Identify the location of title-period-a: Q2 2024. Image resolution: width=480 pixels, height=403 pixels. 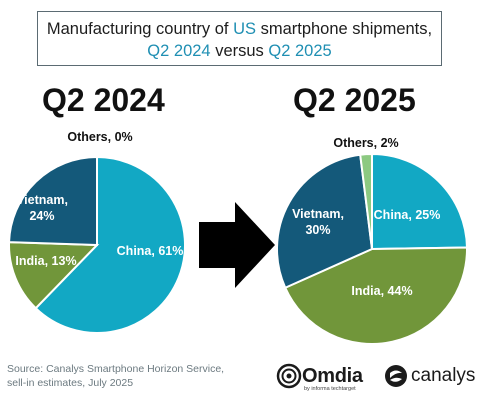
(179, 51).